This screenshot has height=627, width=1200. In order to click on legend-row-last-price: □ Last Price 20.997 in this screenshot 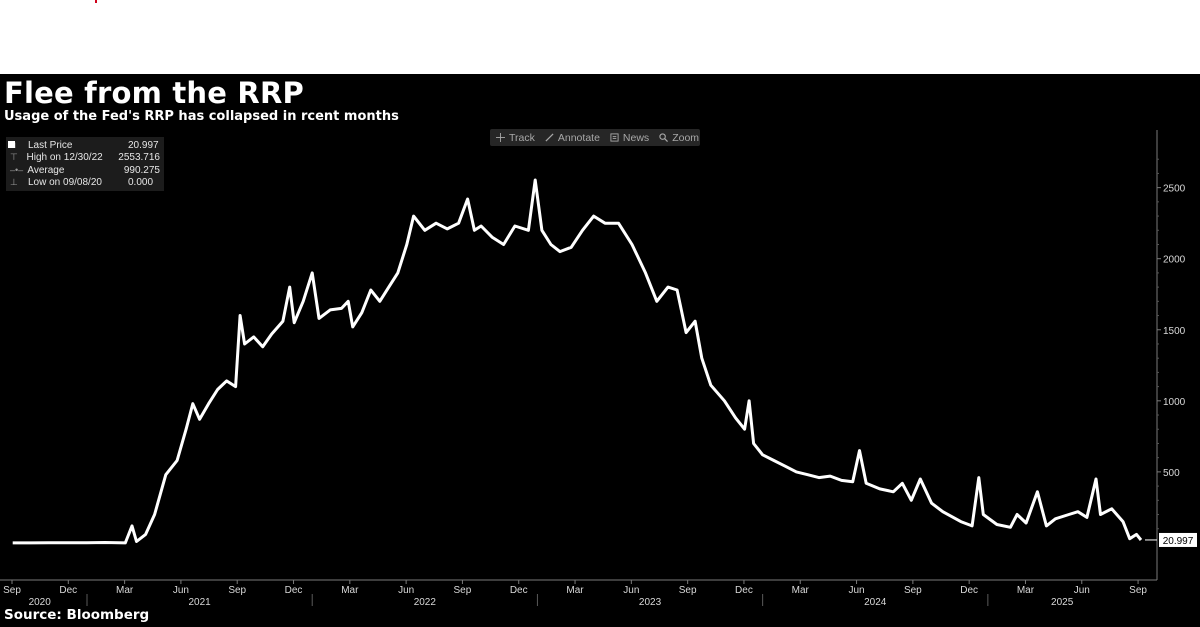, I will do `click(84, 145)`.